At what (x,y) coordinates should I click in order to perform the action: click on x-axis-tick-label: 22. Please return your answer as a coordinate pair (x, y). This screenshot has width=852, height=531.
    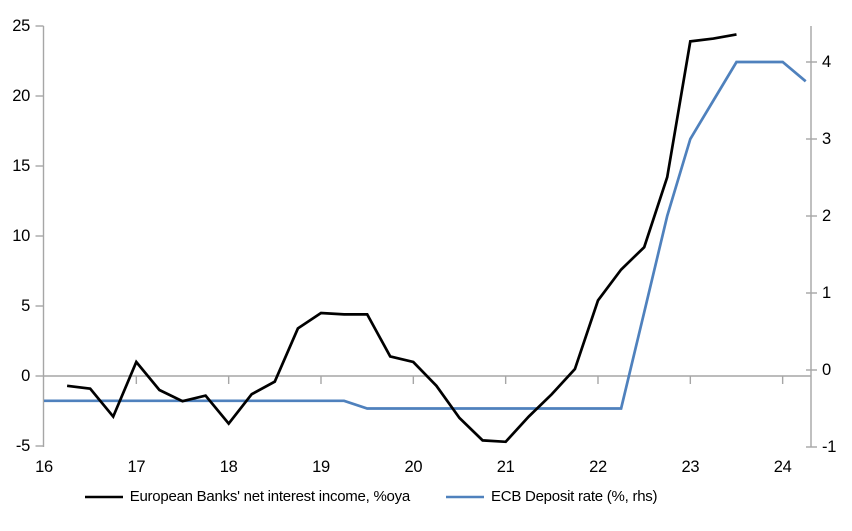
    Looking at the image, I should click on (598, 467).